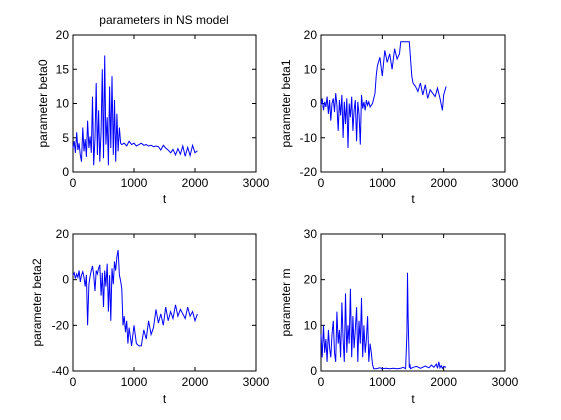 The image size is (561, 420). Describe the element at coordinates (286, 103) in the screenshot. I see `y-axis-label-beta1: parameter beta1` at that location.